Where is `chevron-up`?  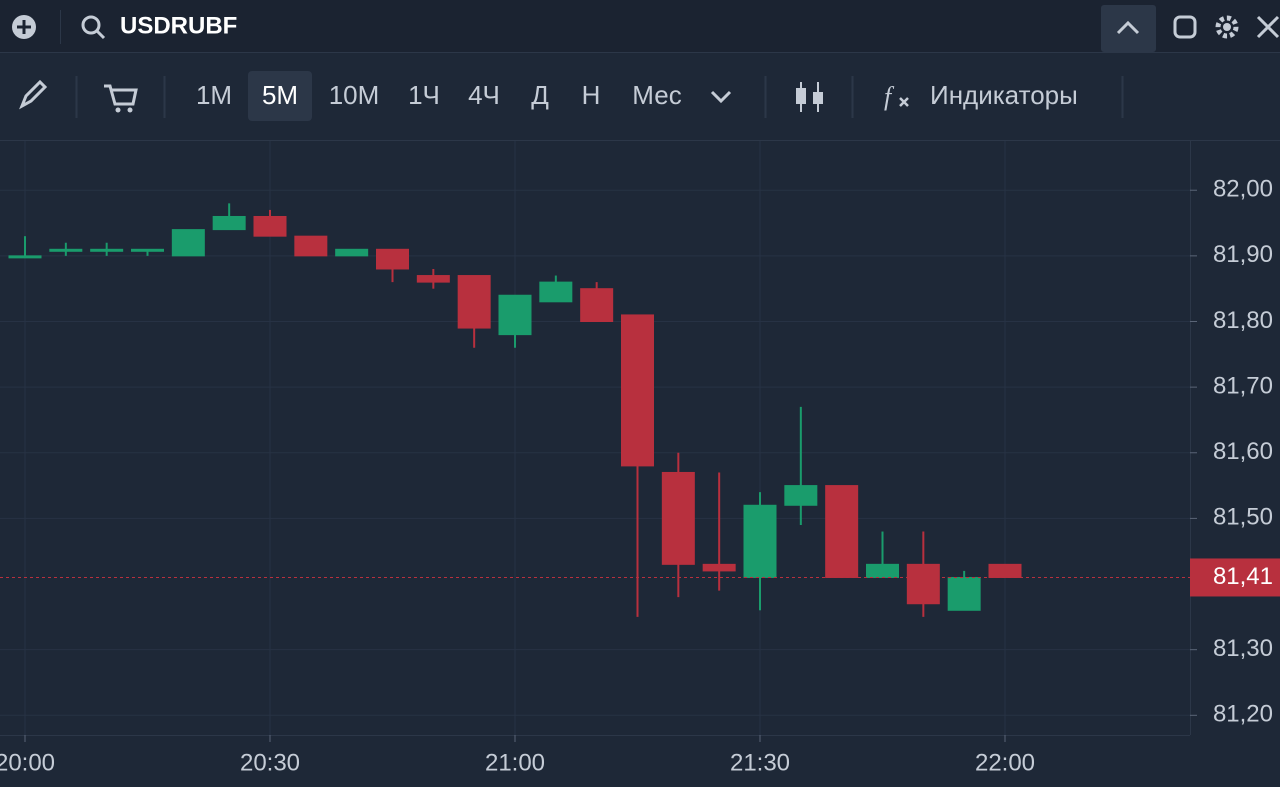 chevron-up is located at coordinates (1128, 27).